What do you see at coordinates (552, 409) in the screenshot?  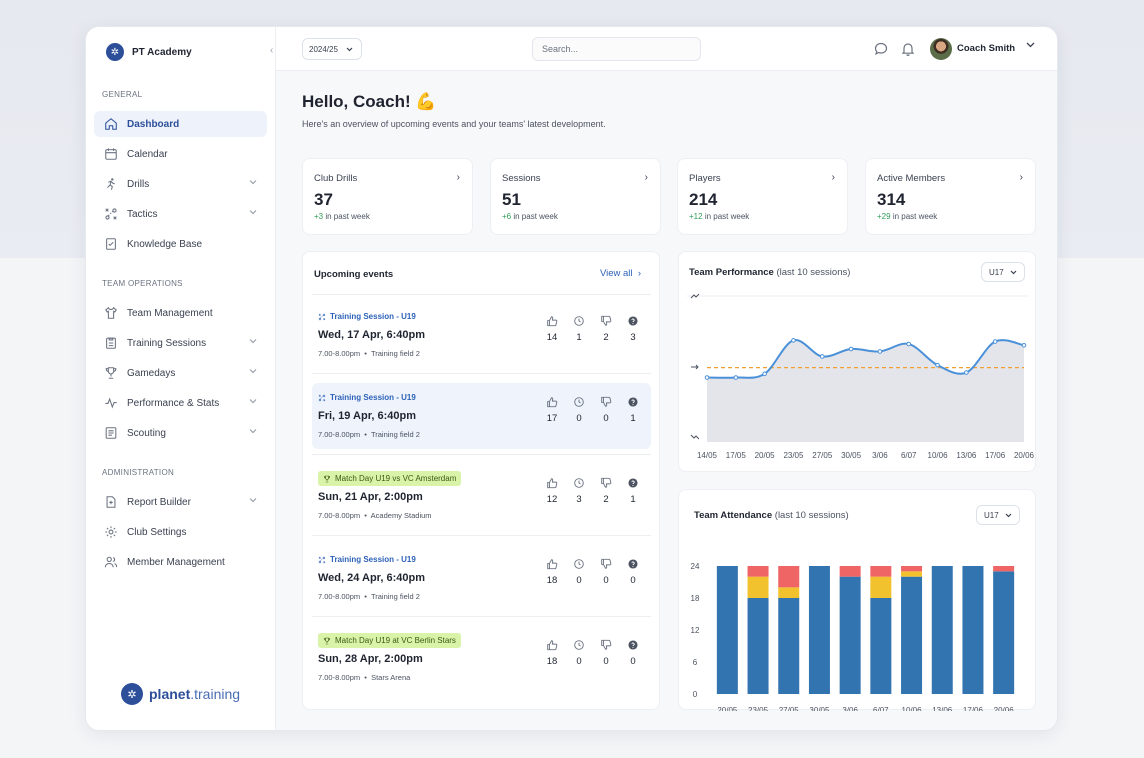 I see `vote-thumbs-up: 17` at bounding box center [552, 409].